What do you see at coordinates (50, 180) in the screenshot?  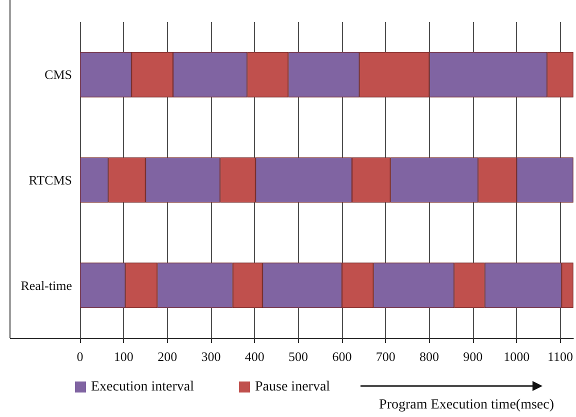 I see `y-tick-label: RTCMS` at bounding box center [50, 180].